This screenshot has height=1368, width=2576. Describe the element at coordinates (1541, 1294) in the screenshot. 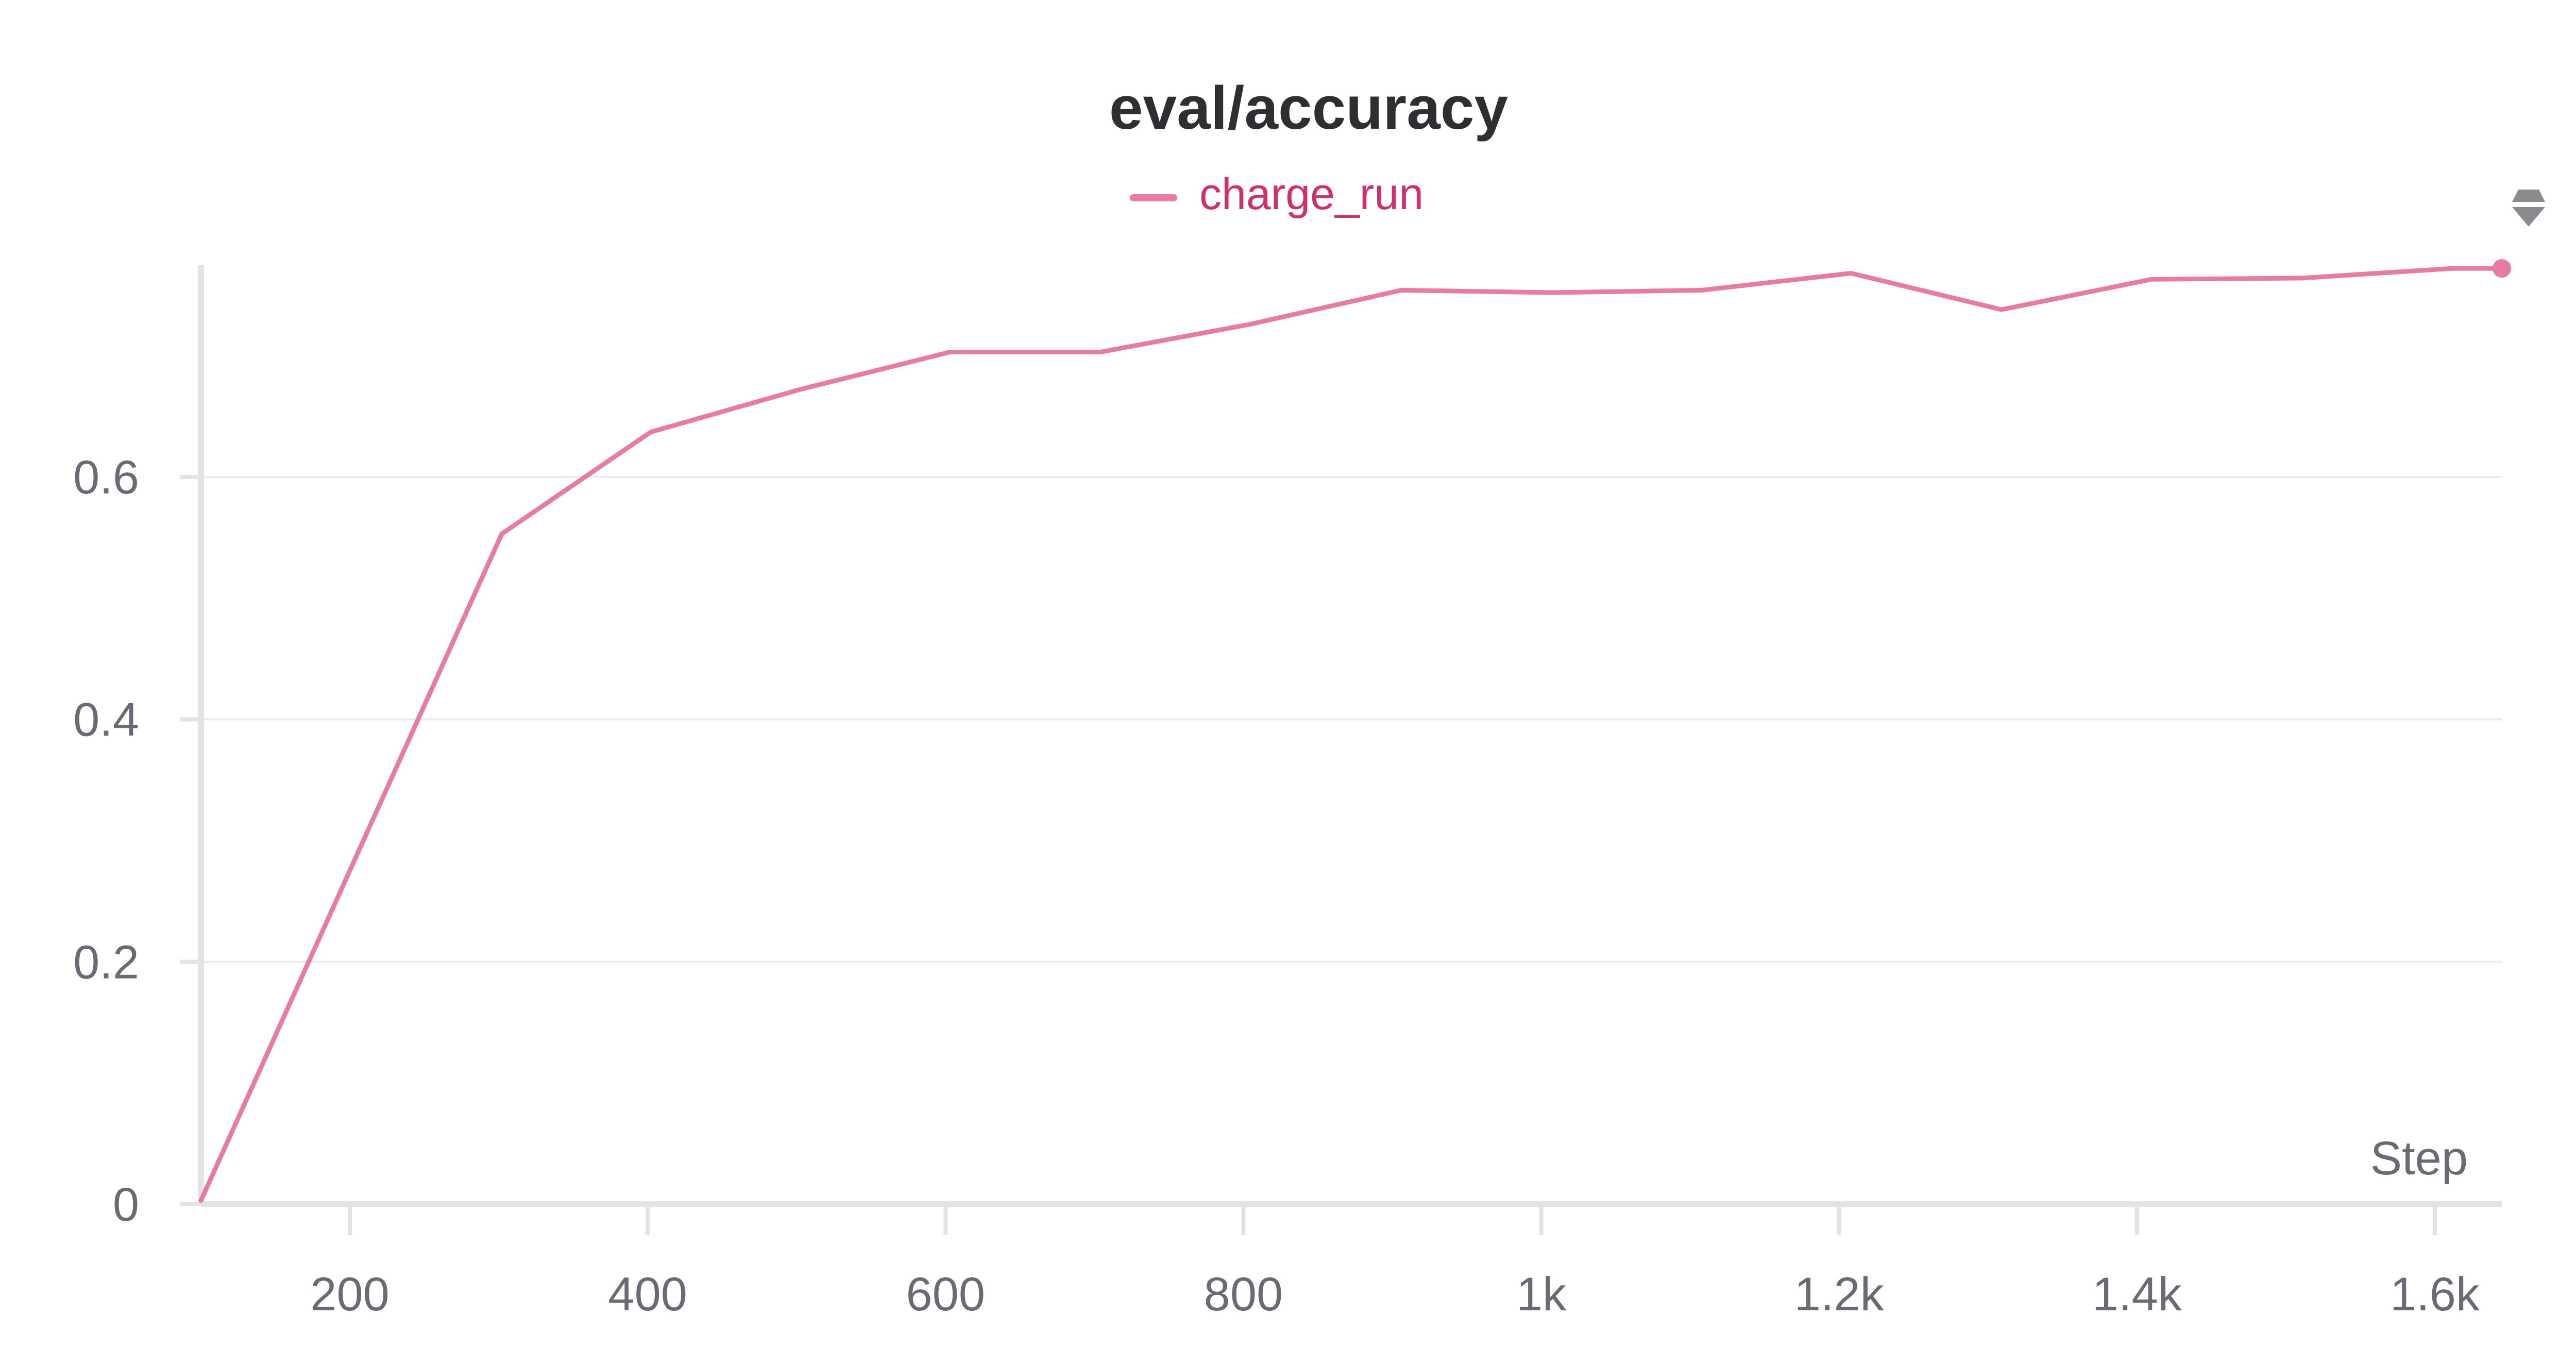

I see `x-tick-label: 1k` at that location.